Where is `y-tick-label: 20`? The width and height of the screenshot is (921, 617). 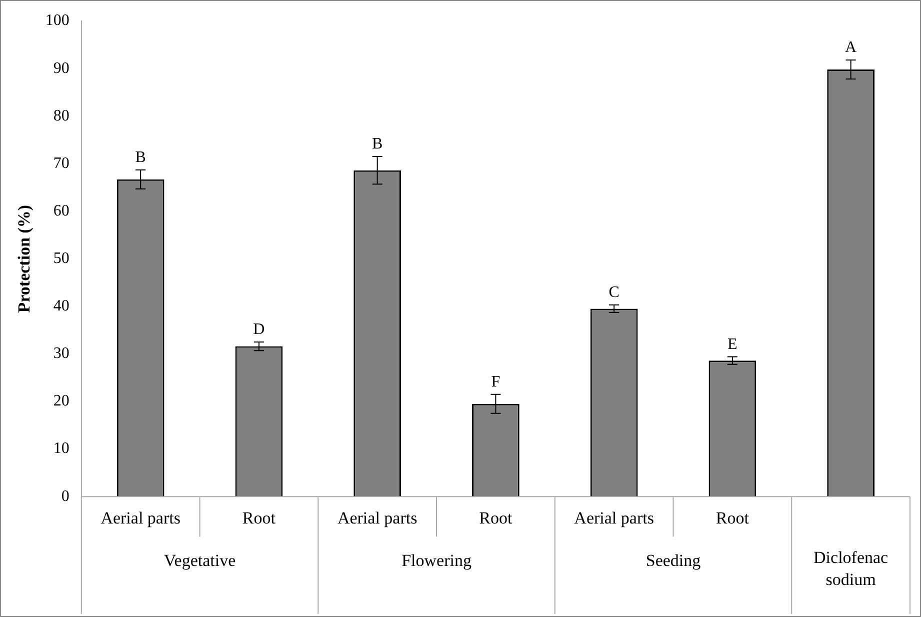
y-tick-label: 20 is located at coordinates (61, 401).